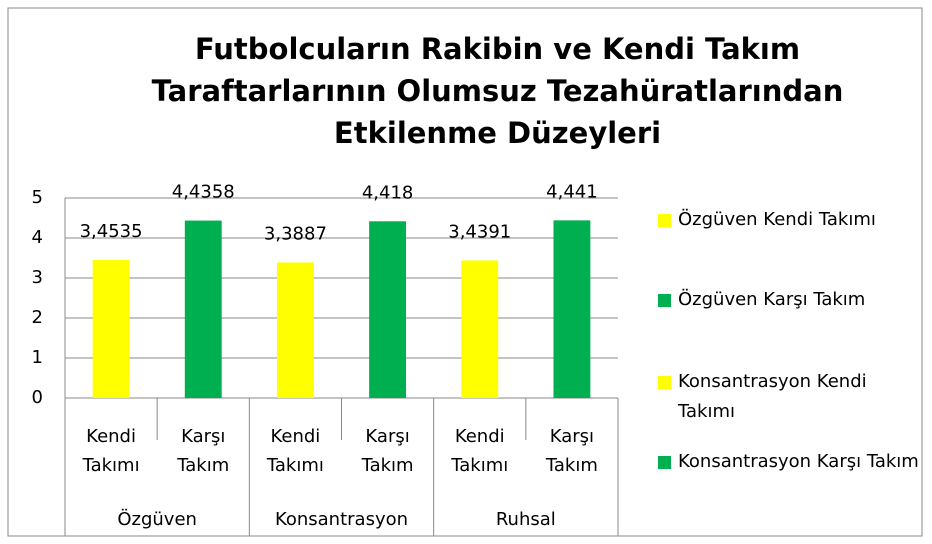 Image resolution: width=932 pixels, height=544 pixels. What do you see at coordinates (388, 192) in the screenshot?
I see `data-label: 4,418` at bounding box center [388, 192].